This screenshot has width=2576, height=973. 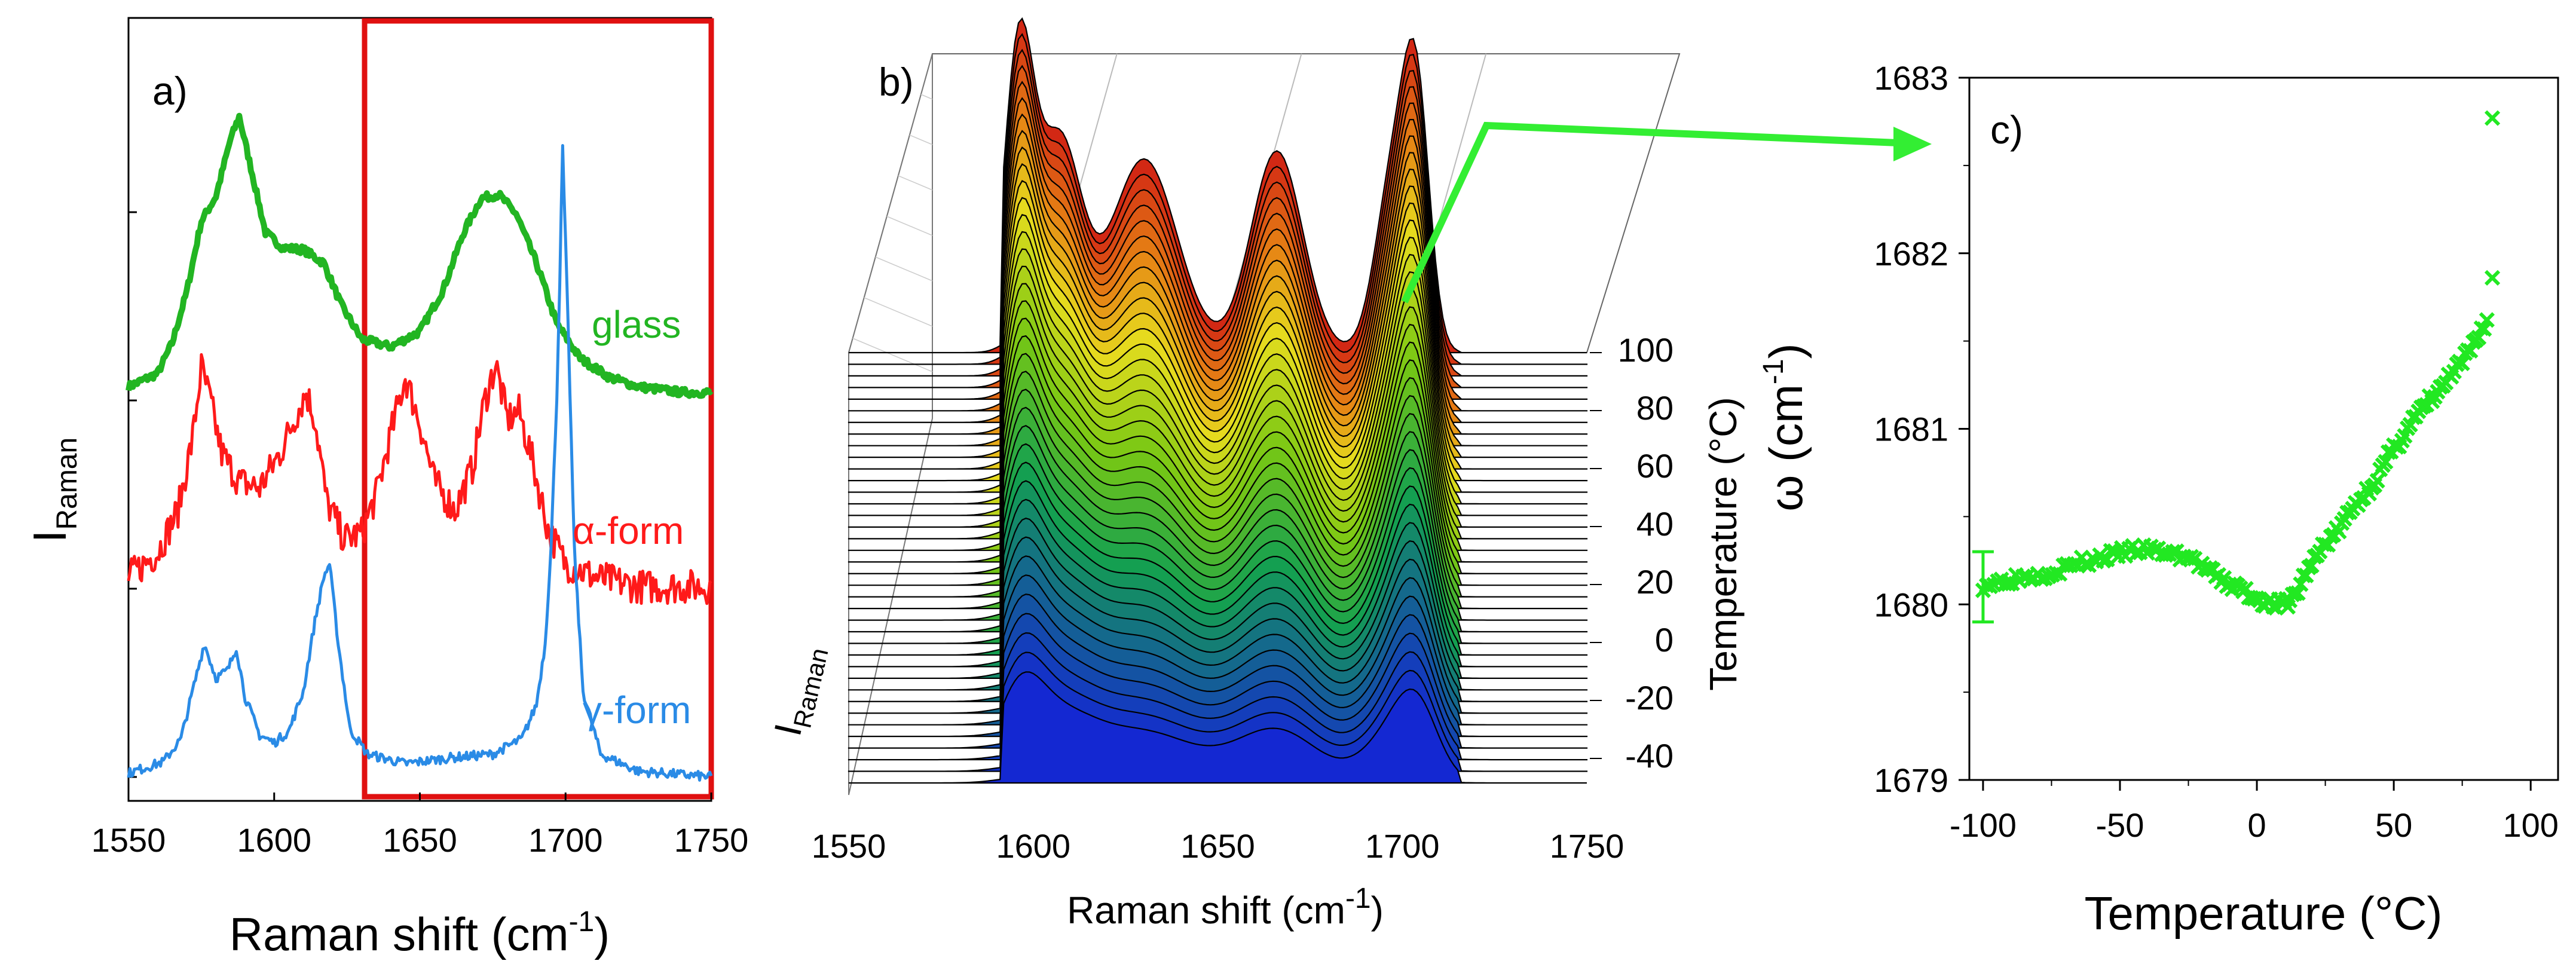 I want to click on panel-c-ylabel-sup: -1, so click(x=1773, y=371).